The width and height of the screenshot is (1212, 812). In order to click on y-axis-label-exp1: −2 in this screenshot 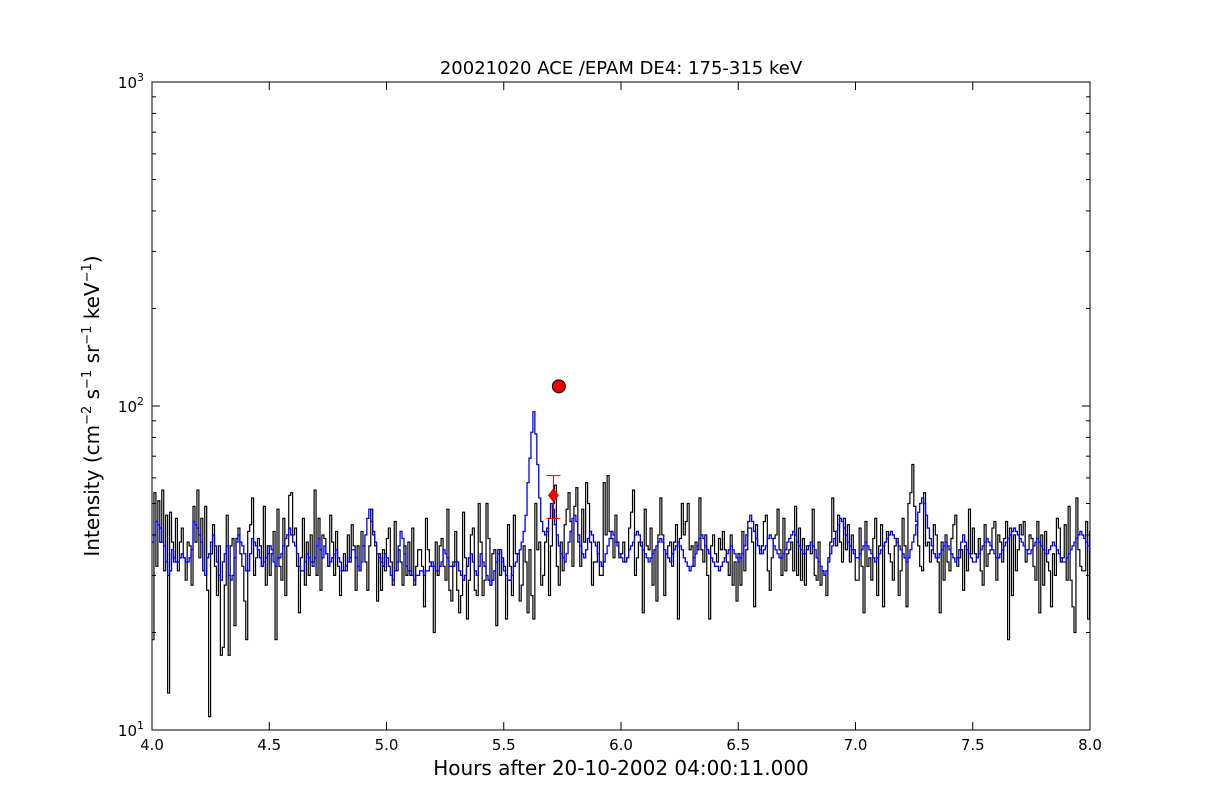, I will do `click(87, 415)`.